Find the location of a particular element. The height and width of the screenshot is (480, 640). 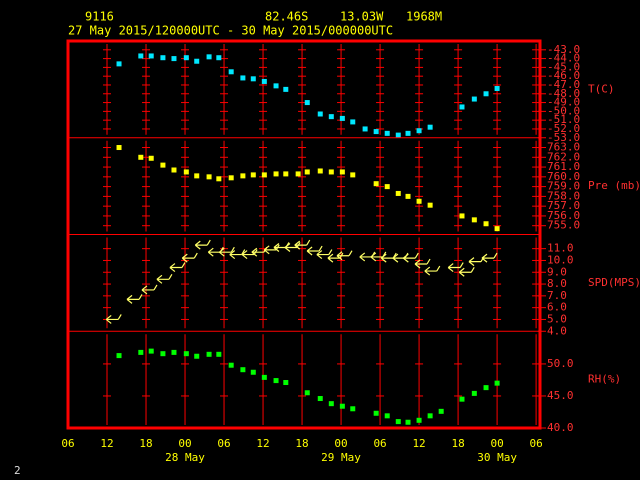

y-tick-label: 9.0 is located at coordinates (557, 271).